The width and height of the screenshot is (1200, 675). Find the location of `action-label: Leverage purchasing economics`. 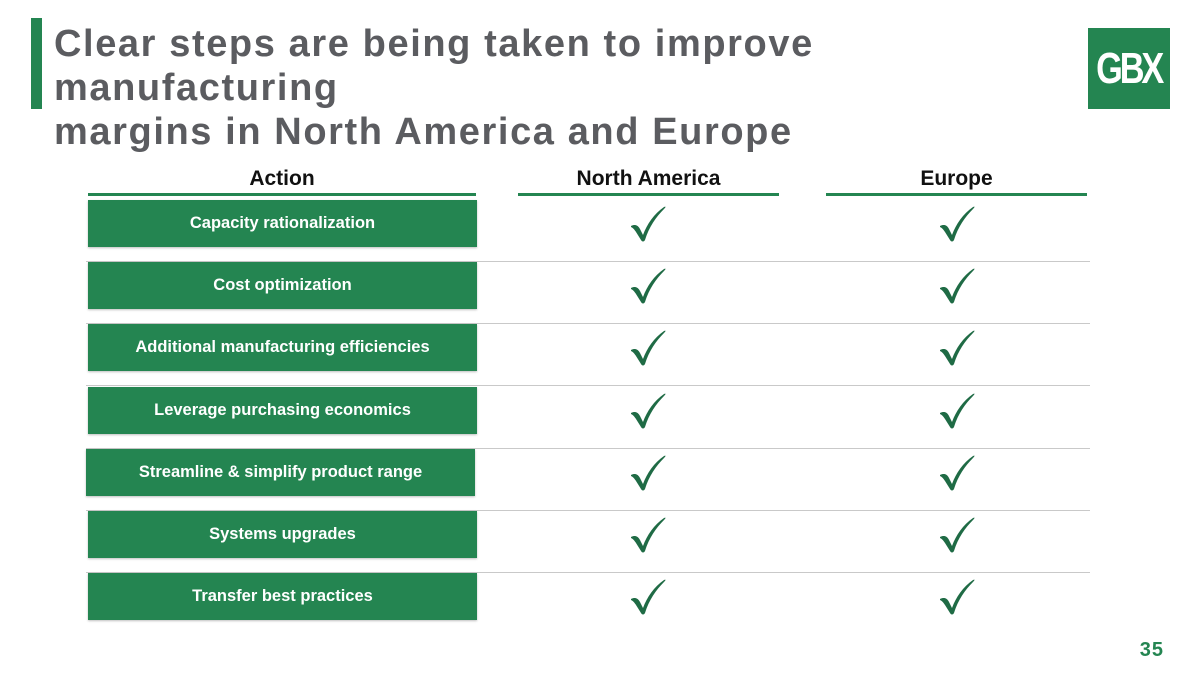

action-label: Leverage purchasing economics is located at coordinates (282, 410).